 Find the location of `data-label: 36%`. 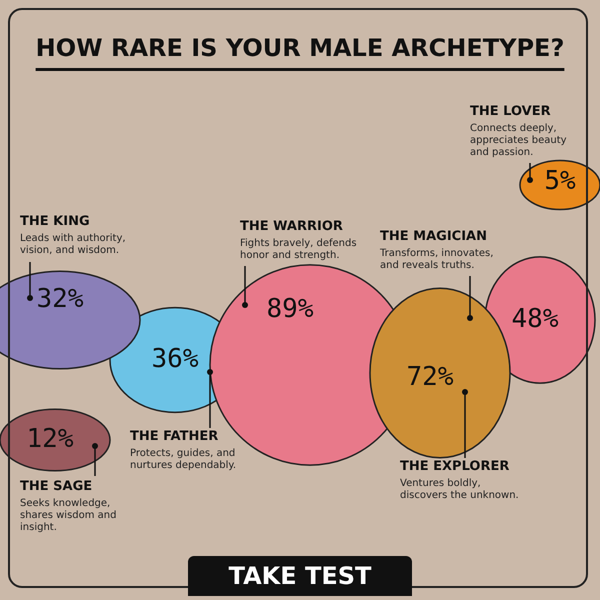

data-label: 36% is located at coordinates (175, 359).